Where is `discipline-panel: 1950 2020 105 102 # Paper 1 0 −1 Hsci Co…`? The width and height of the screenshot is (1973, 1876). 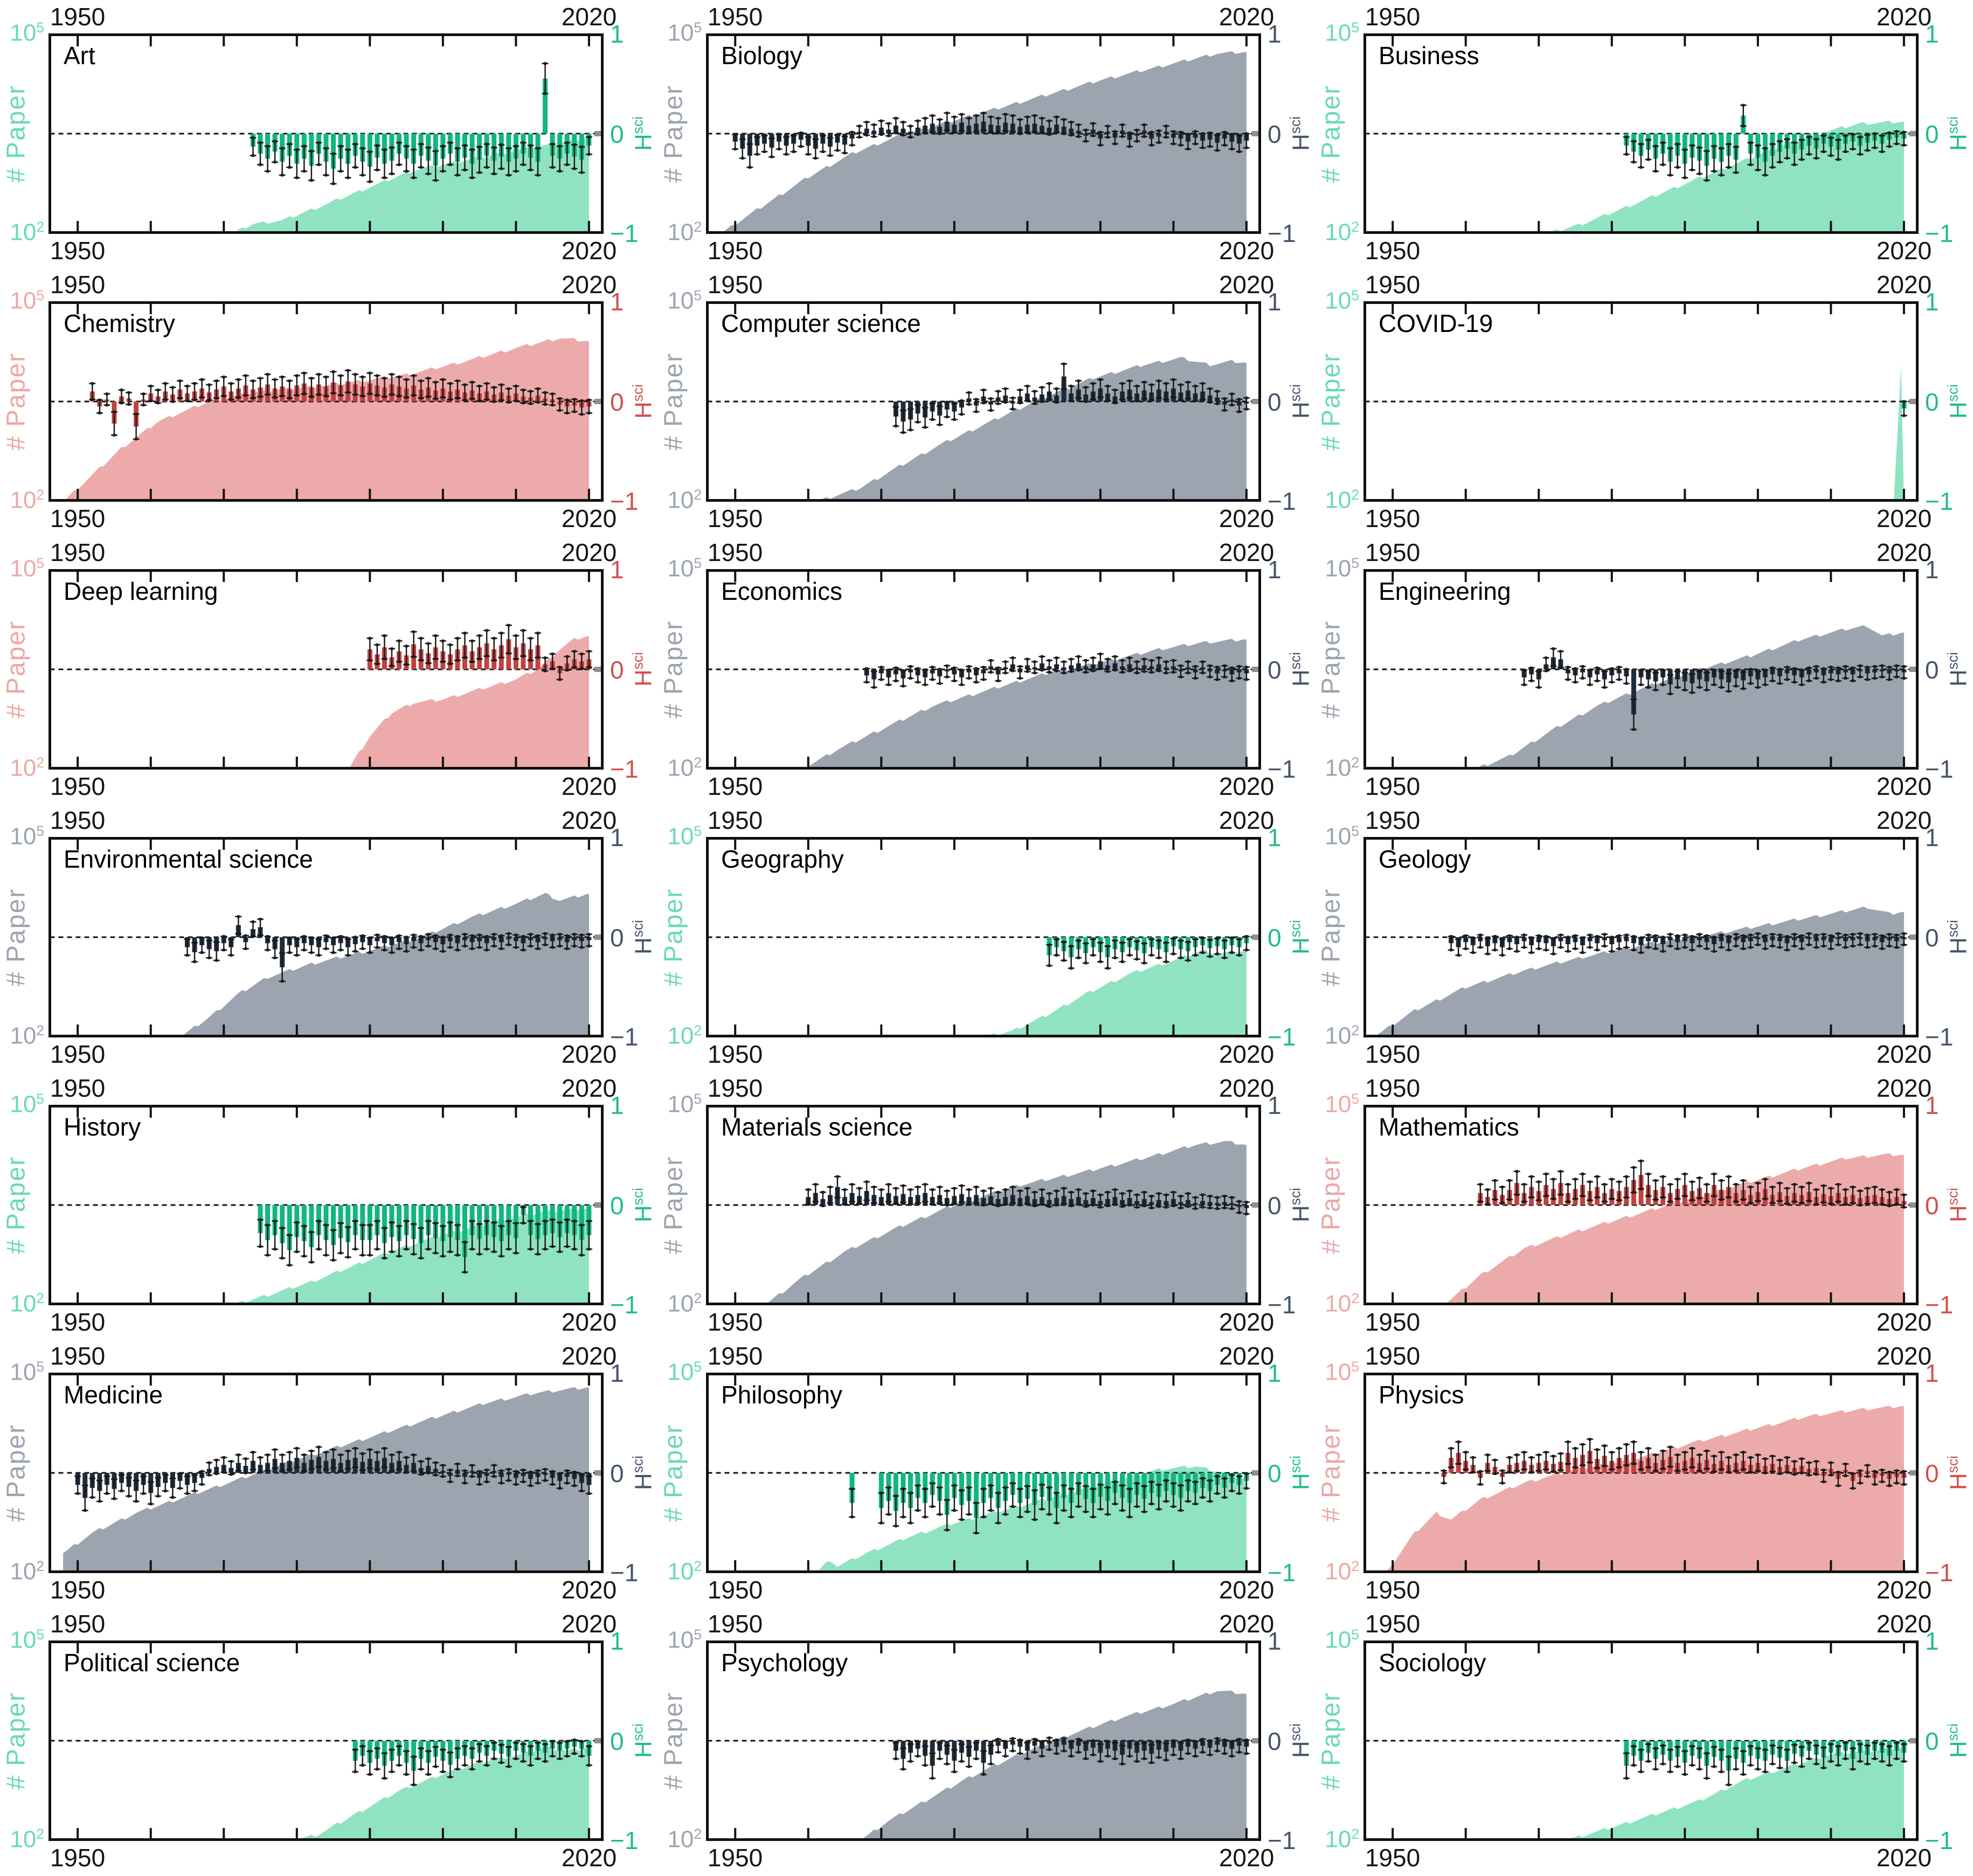 discipline-panel: 1950 2020 105 102 # Paper 1 0 −1 Hsci Co… is located at coordinates (986, 402).